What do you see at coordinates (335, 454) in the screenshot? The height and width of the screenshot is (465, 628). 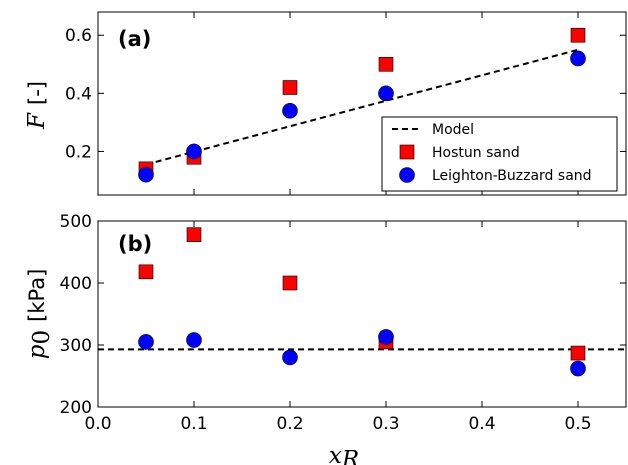 I see `x-axis-var: x` at bounding box center [335, 454].